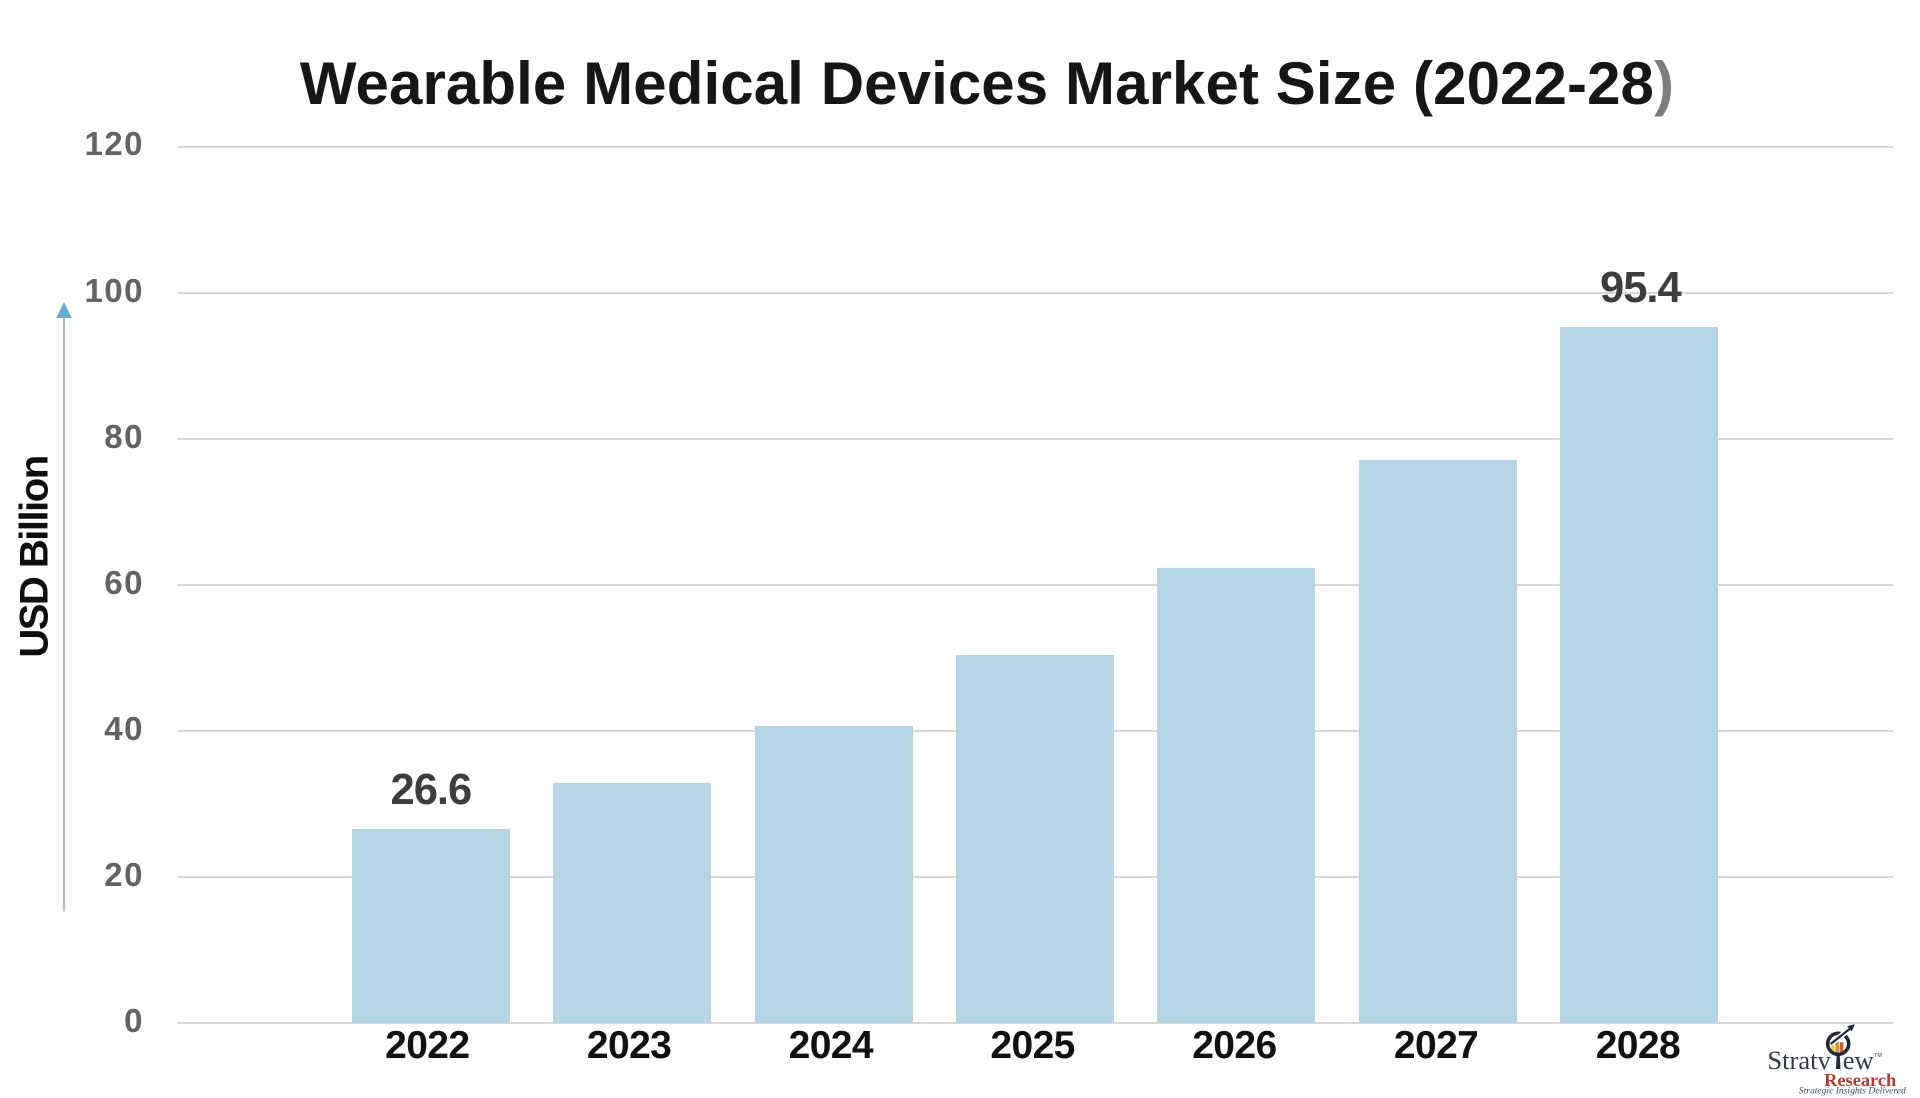  Describe the element at coordinates (1878, 1056) in the screenshot. I see `svg-text: TM` at that location.